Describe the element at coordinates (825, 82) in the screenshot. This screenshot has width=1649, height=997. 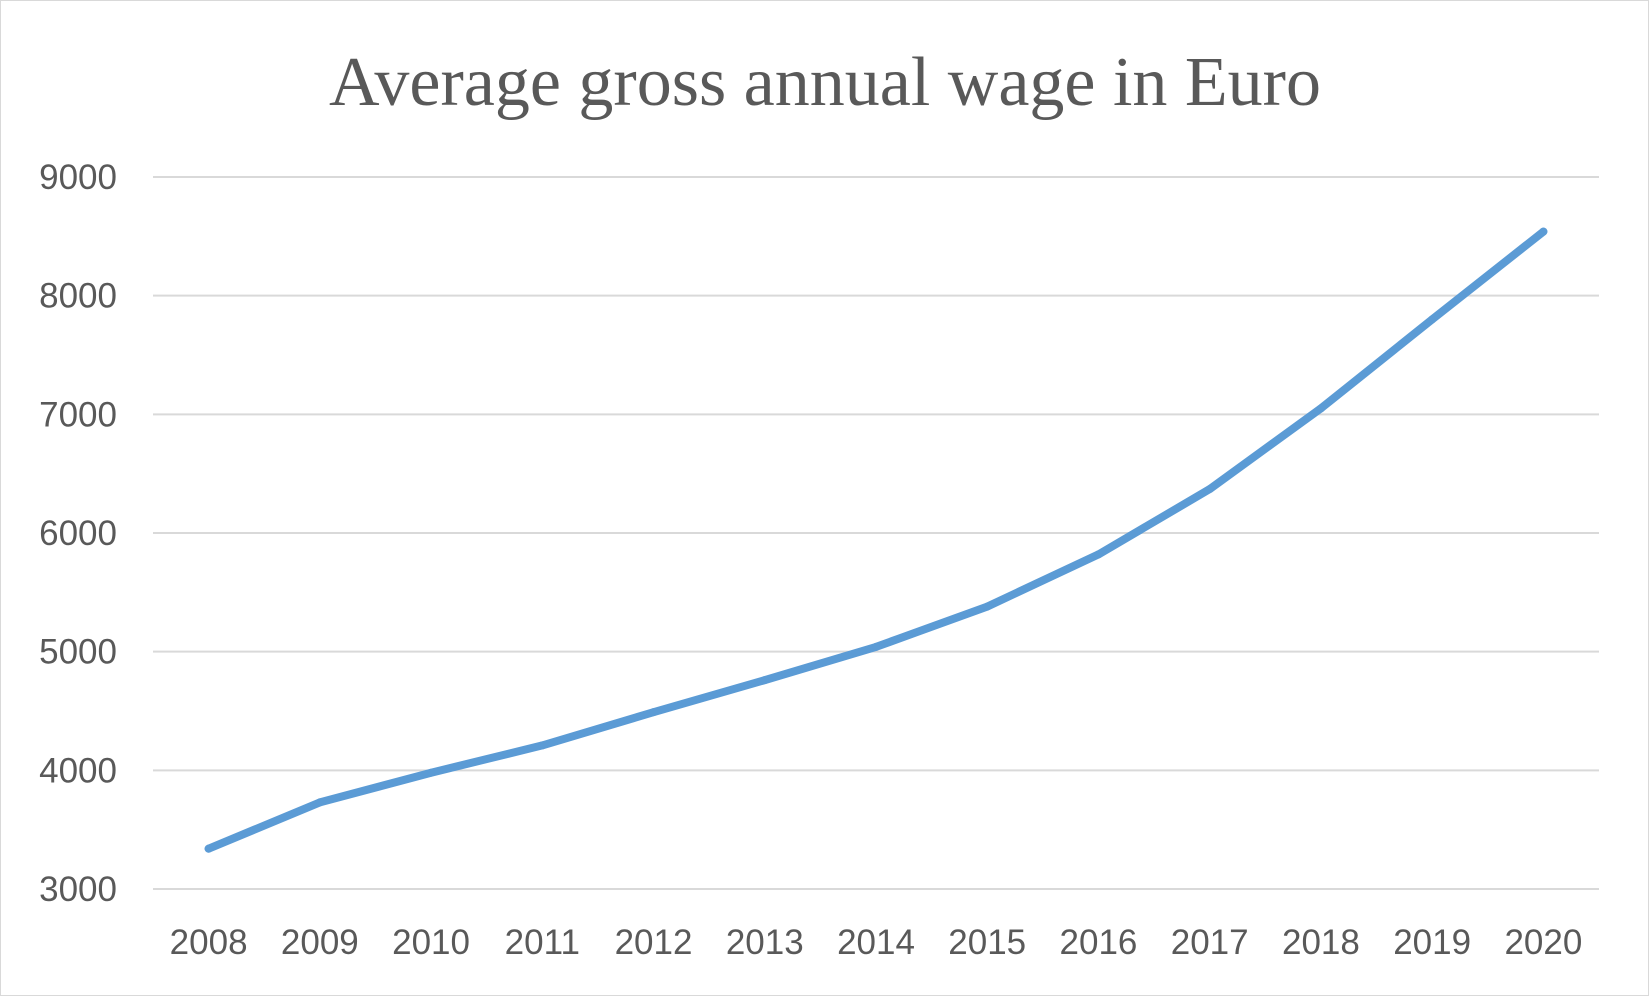
I see `chart-title: Average gross annual wage in Euro` at that location.